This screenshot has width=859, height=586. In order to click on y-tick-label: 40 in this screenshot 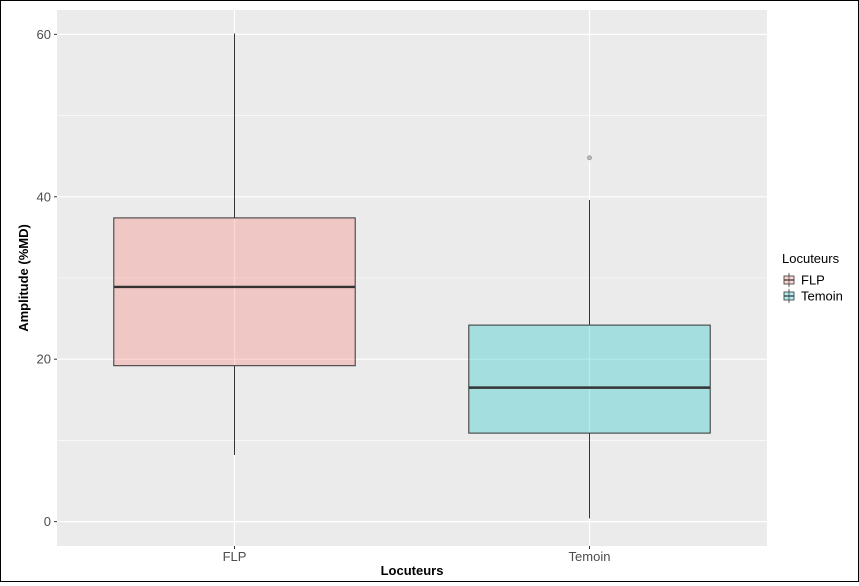, I will do `click(44, 196)`.